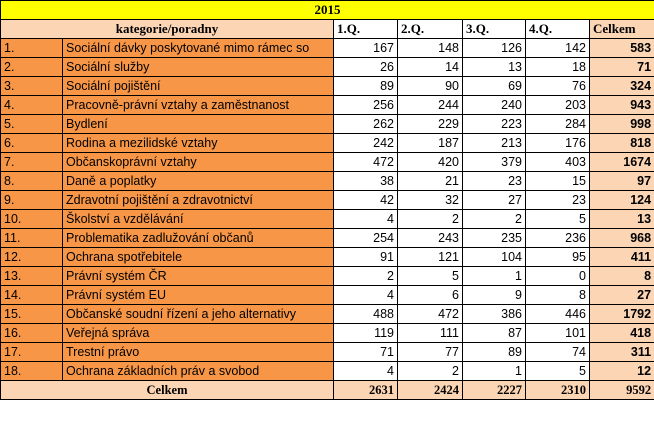  Describe the element at coordinates (327, 295) in the screenshot. I see `table-row: 14. Právní systém EU 4 6 9 8 27` at that location.